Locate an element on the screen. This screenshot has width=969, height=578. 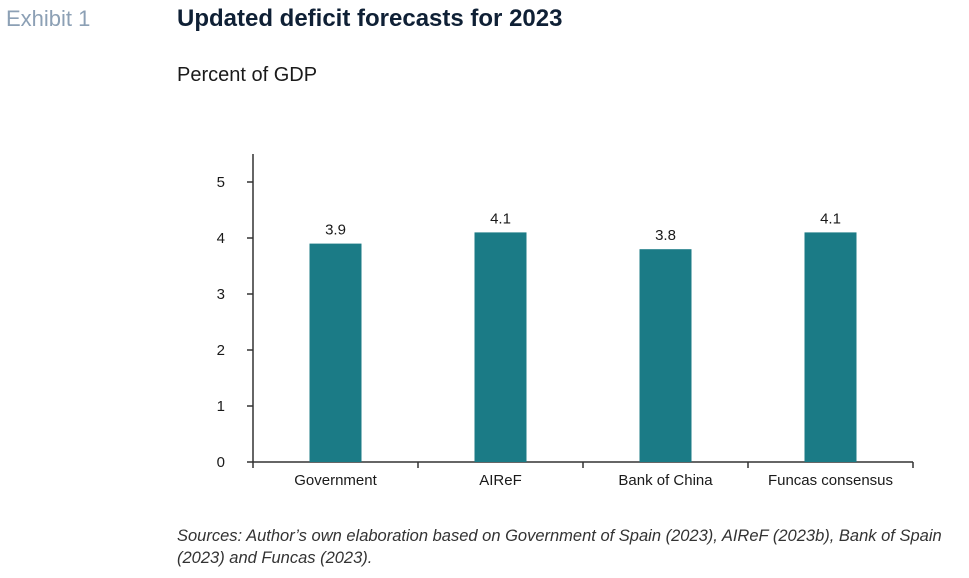
exhibit-label: Exhibit 1 is located at coordinates (48, 18).